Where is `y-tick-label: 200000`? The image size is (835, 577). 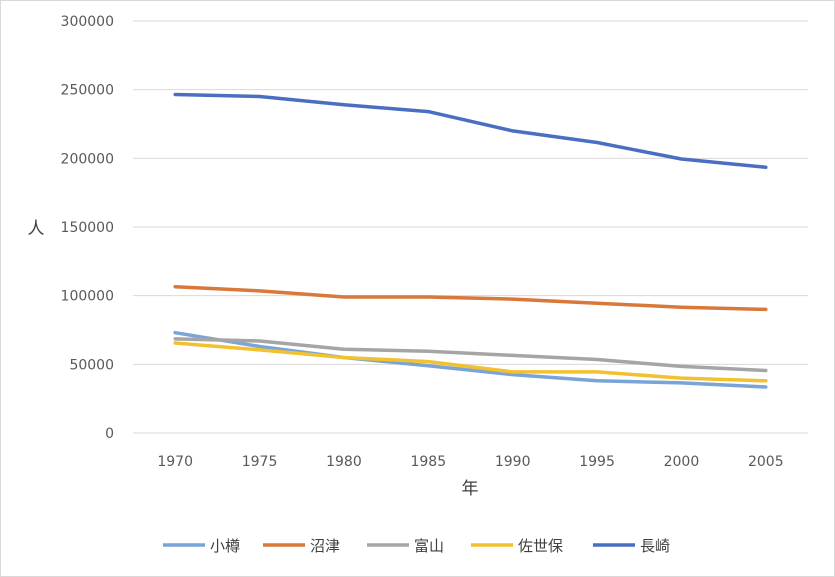
y-tick-label: 200000 is located at coordinates (87, 159).